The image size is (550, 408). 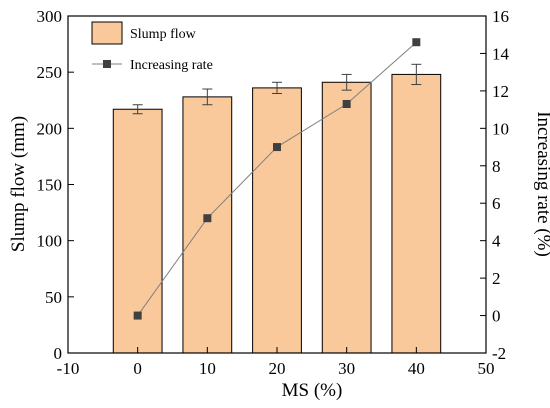 What do you see at coordinates (50, 16) in the screenshot?
I see `y-left-tick-label: 300` at bounding box center [50, 16].